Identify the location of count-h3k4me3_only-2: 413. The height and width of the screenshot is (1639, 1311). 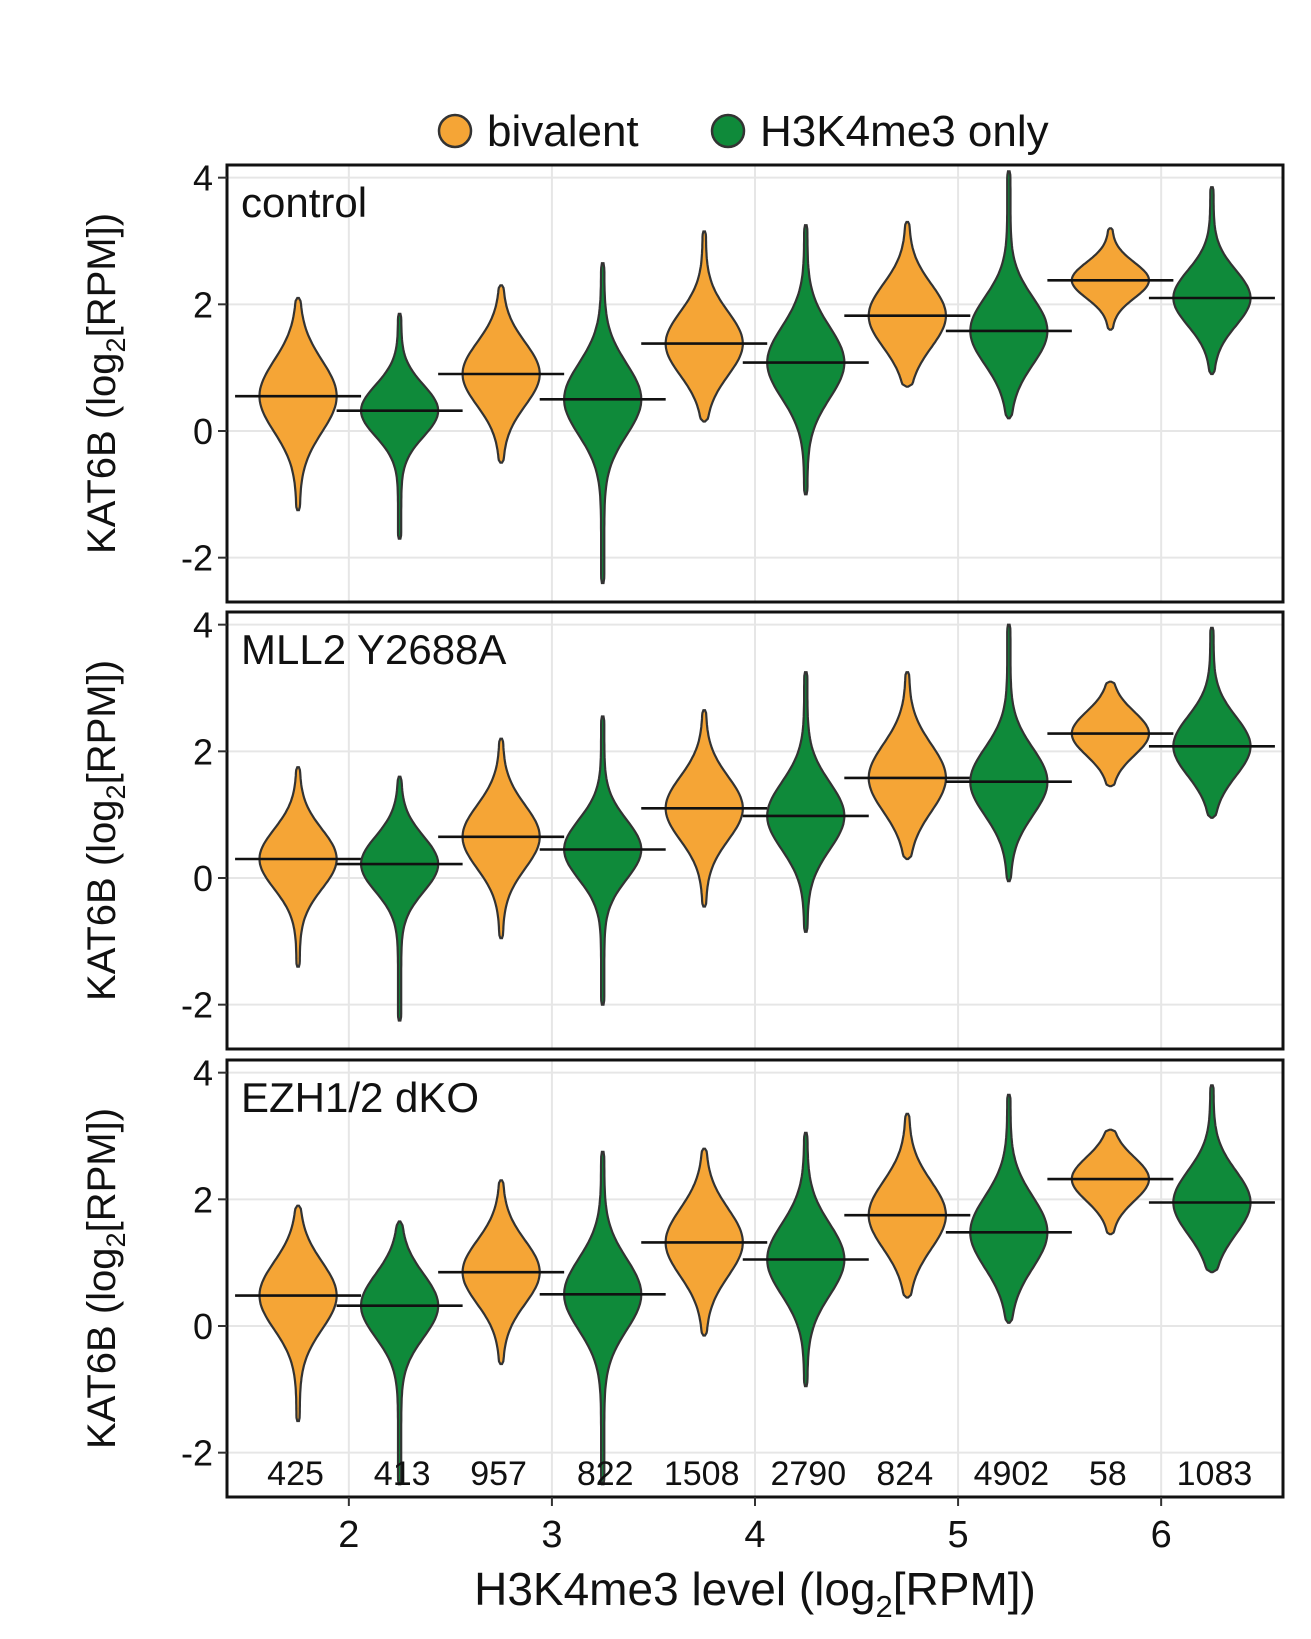
(402, 1474).